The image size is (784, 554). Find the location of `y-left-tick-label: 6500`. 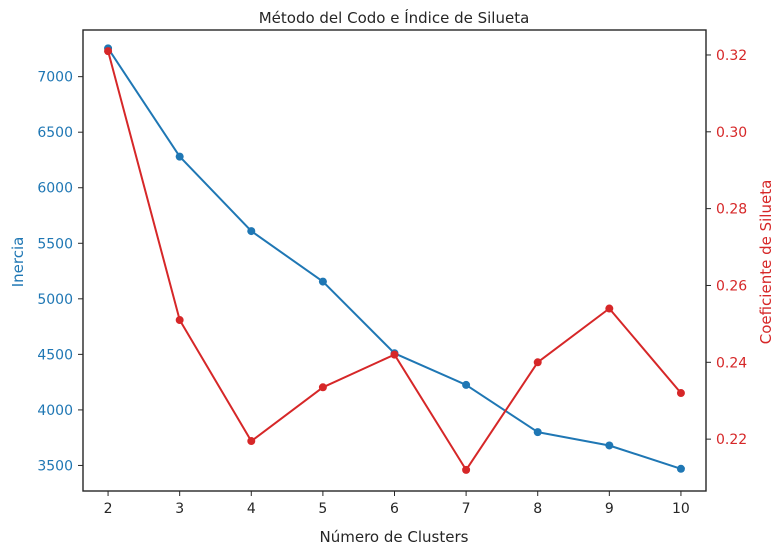

y-left-tick-label: 6500 is located at coordinates (55, 133).